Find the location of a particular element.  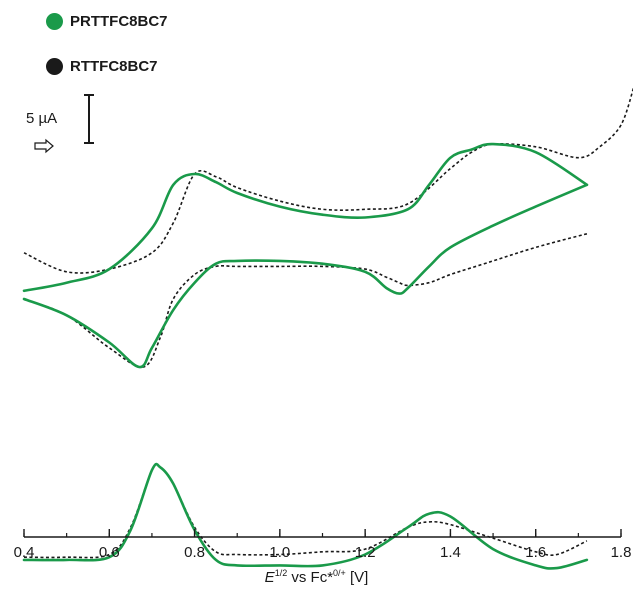

x-tick-label: 1.2 is located at coordinates (365, 552).